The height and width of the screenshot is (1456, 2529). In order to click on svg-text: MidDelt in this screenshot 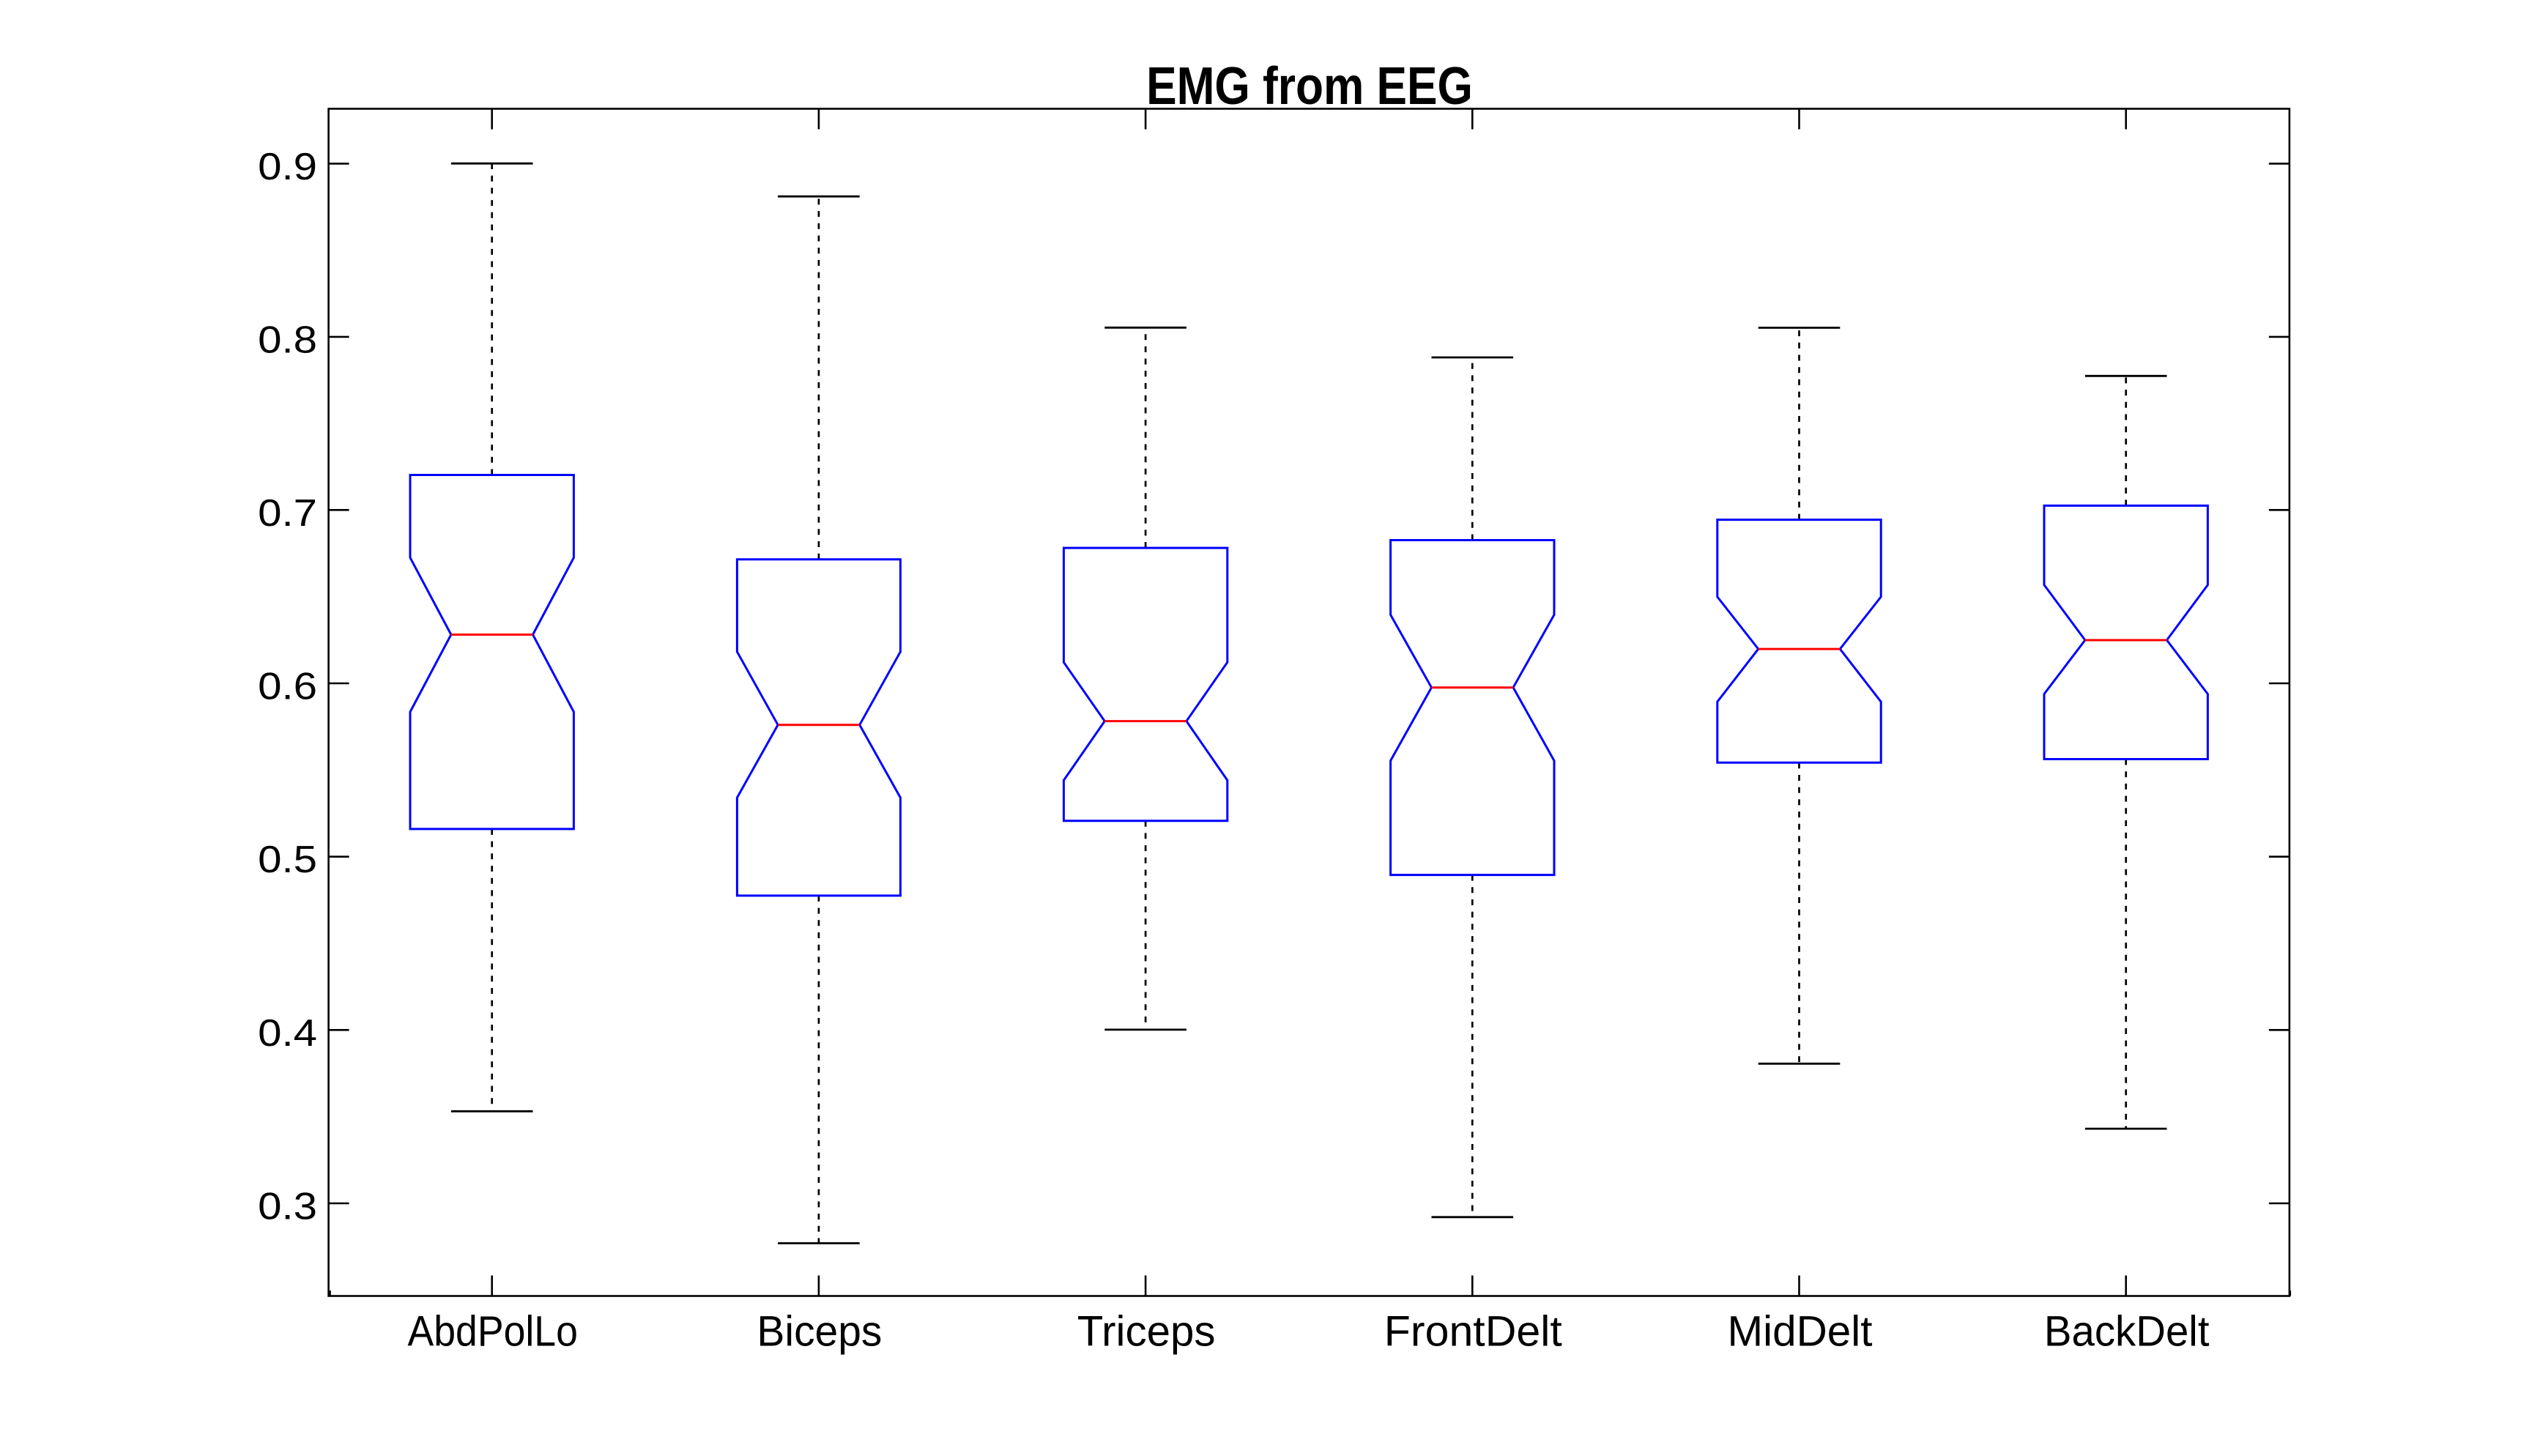, I will do `click(1800, 1332)`.